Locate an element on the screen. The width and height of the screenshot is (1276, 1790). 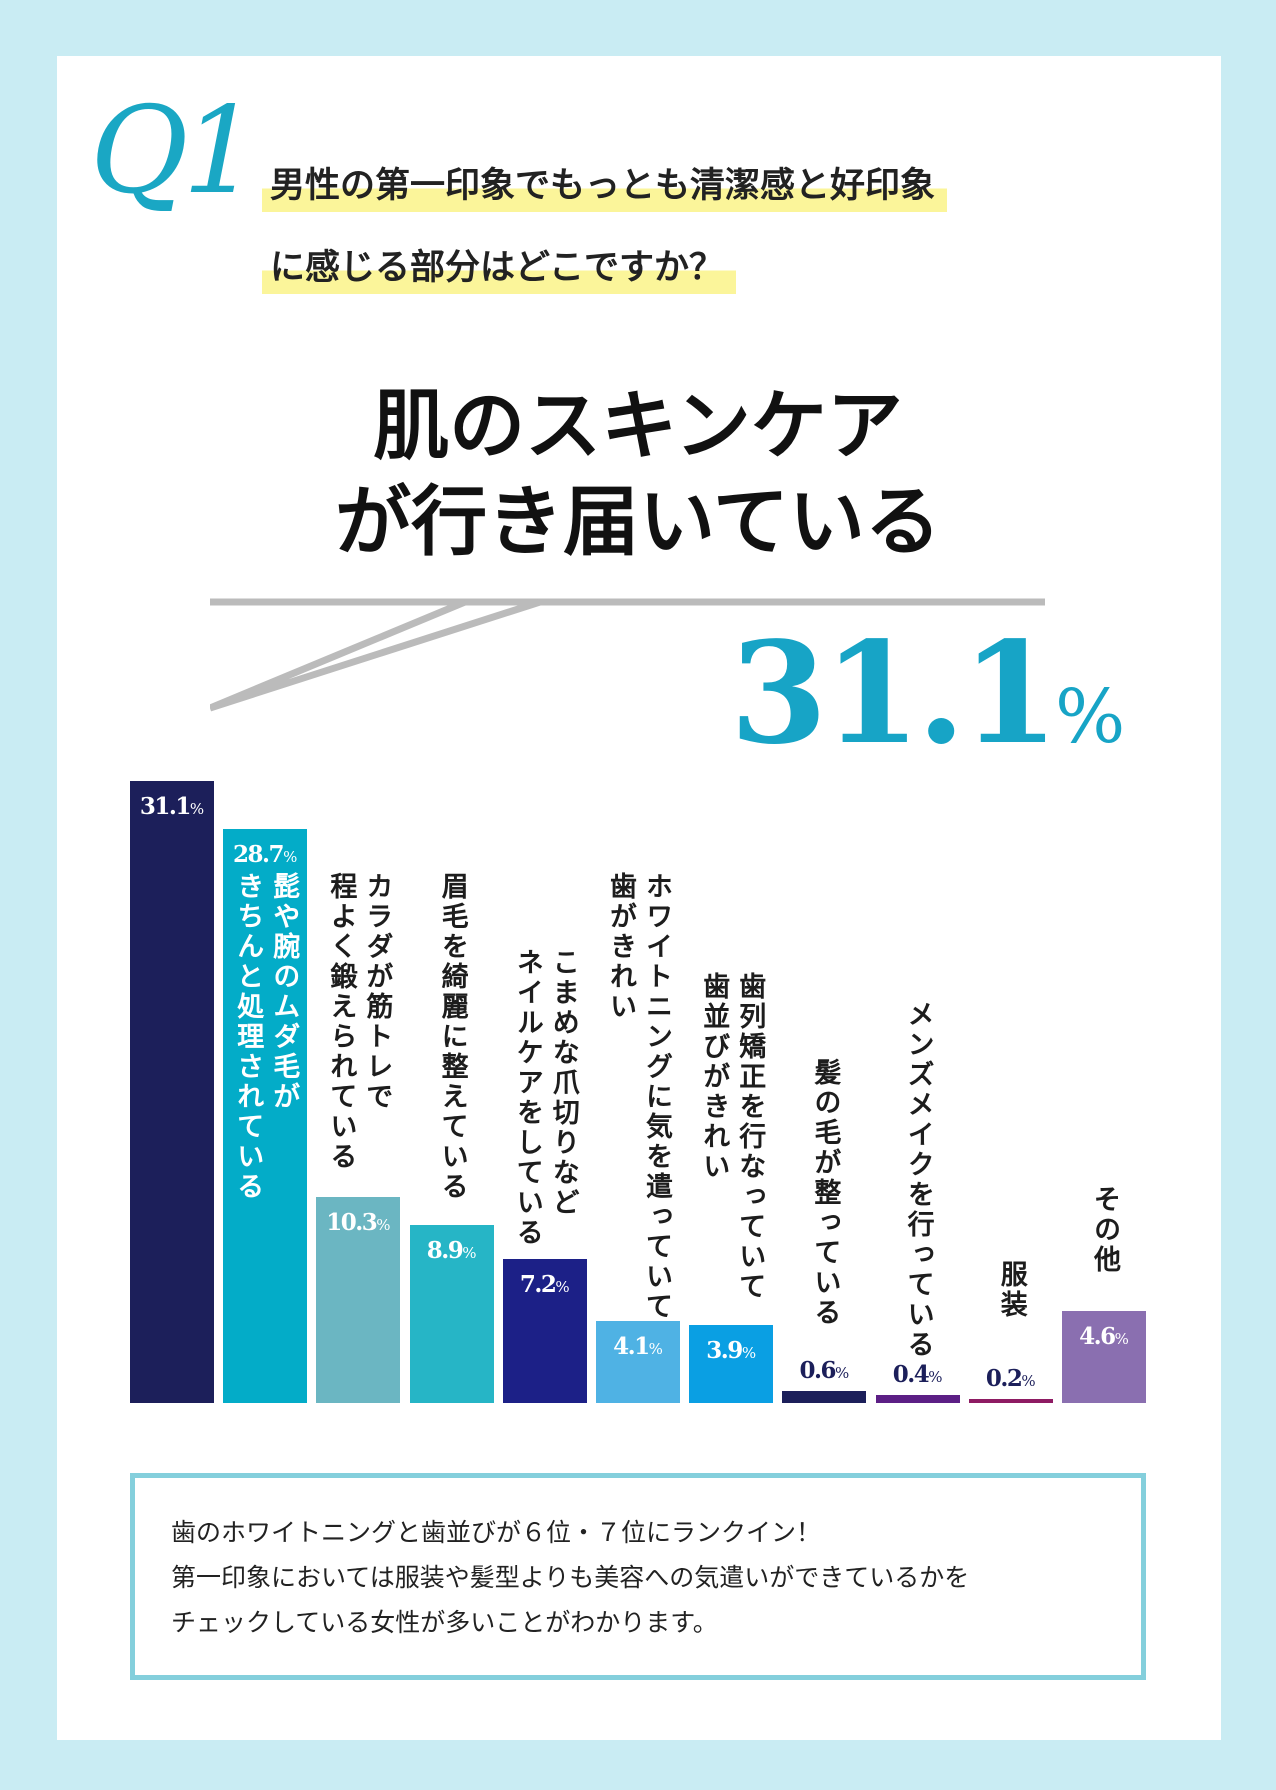
question-mark: Q1 is located at coordinates (174, 151).